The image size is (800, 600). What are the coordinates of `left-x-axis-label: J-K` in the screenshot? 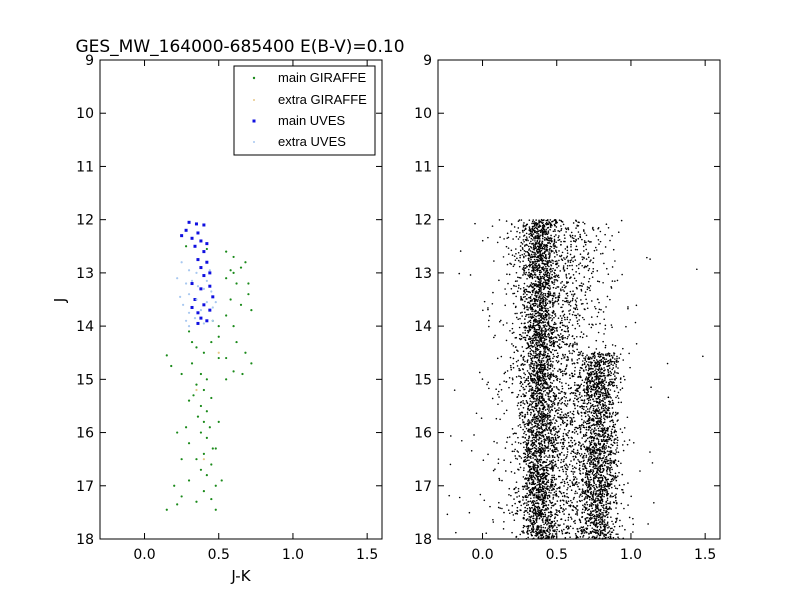 It's located at (240, 576).